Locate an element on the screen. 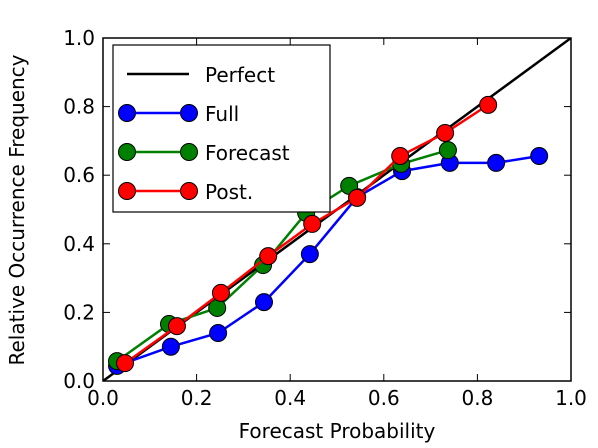 The height and width of the screenshot is (448, 598). legend-label: Forecast is located at coordinates (247, 153).